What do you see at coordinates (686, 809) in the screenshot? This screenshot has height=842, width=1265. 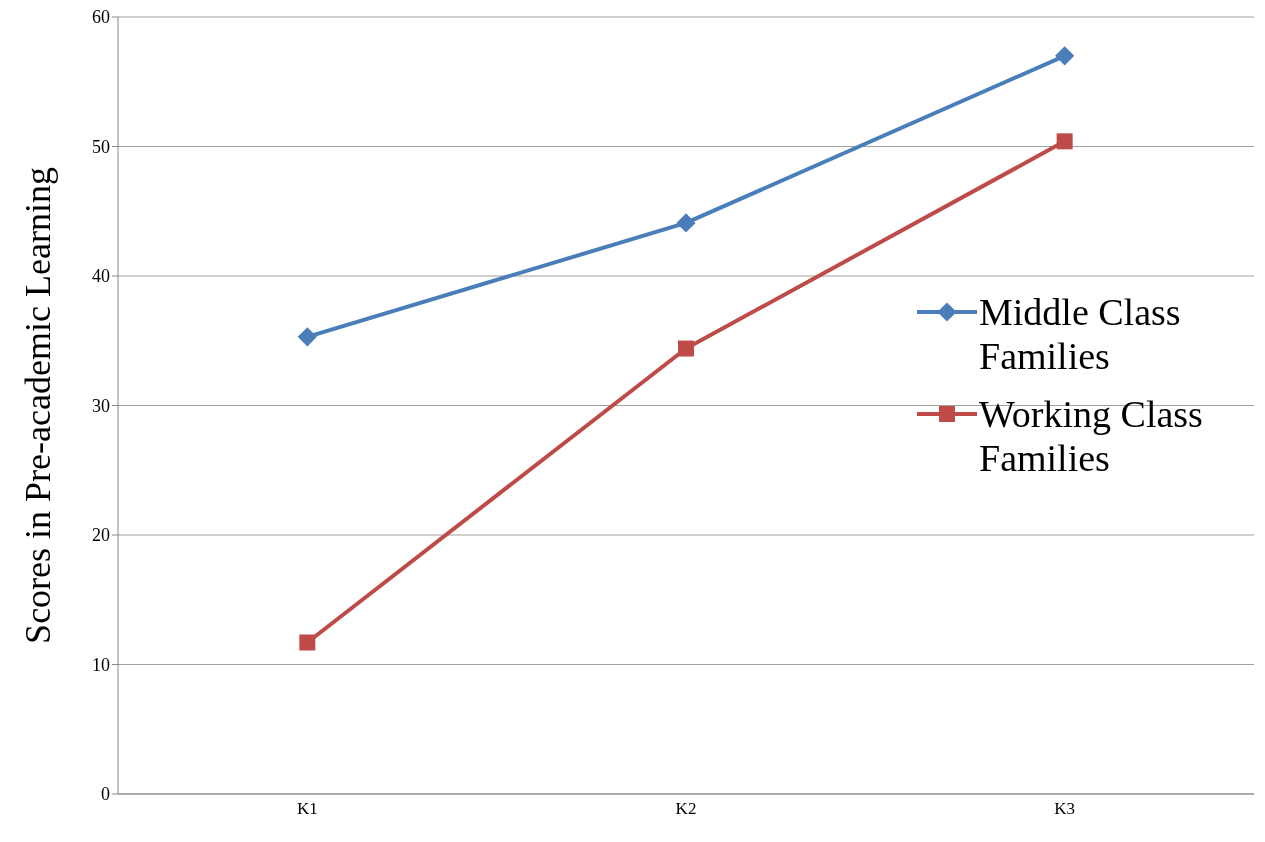 I see `x-tick-label: K2` at bounding box center [686, 809].